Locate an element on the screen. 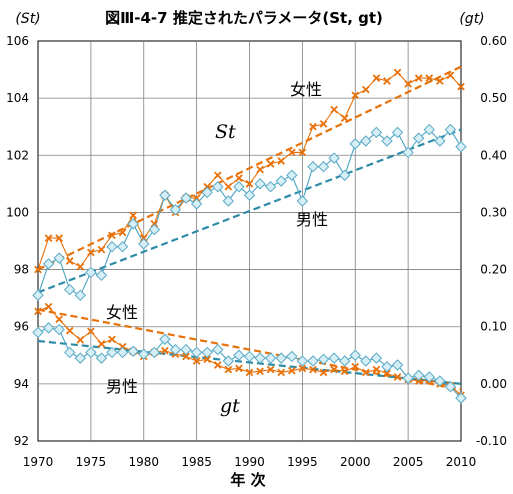  label-male-lower: 男性 is located at coordinates (122, 386).